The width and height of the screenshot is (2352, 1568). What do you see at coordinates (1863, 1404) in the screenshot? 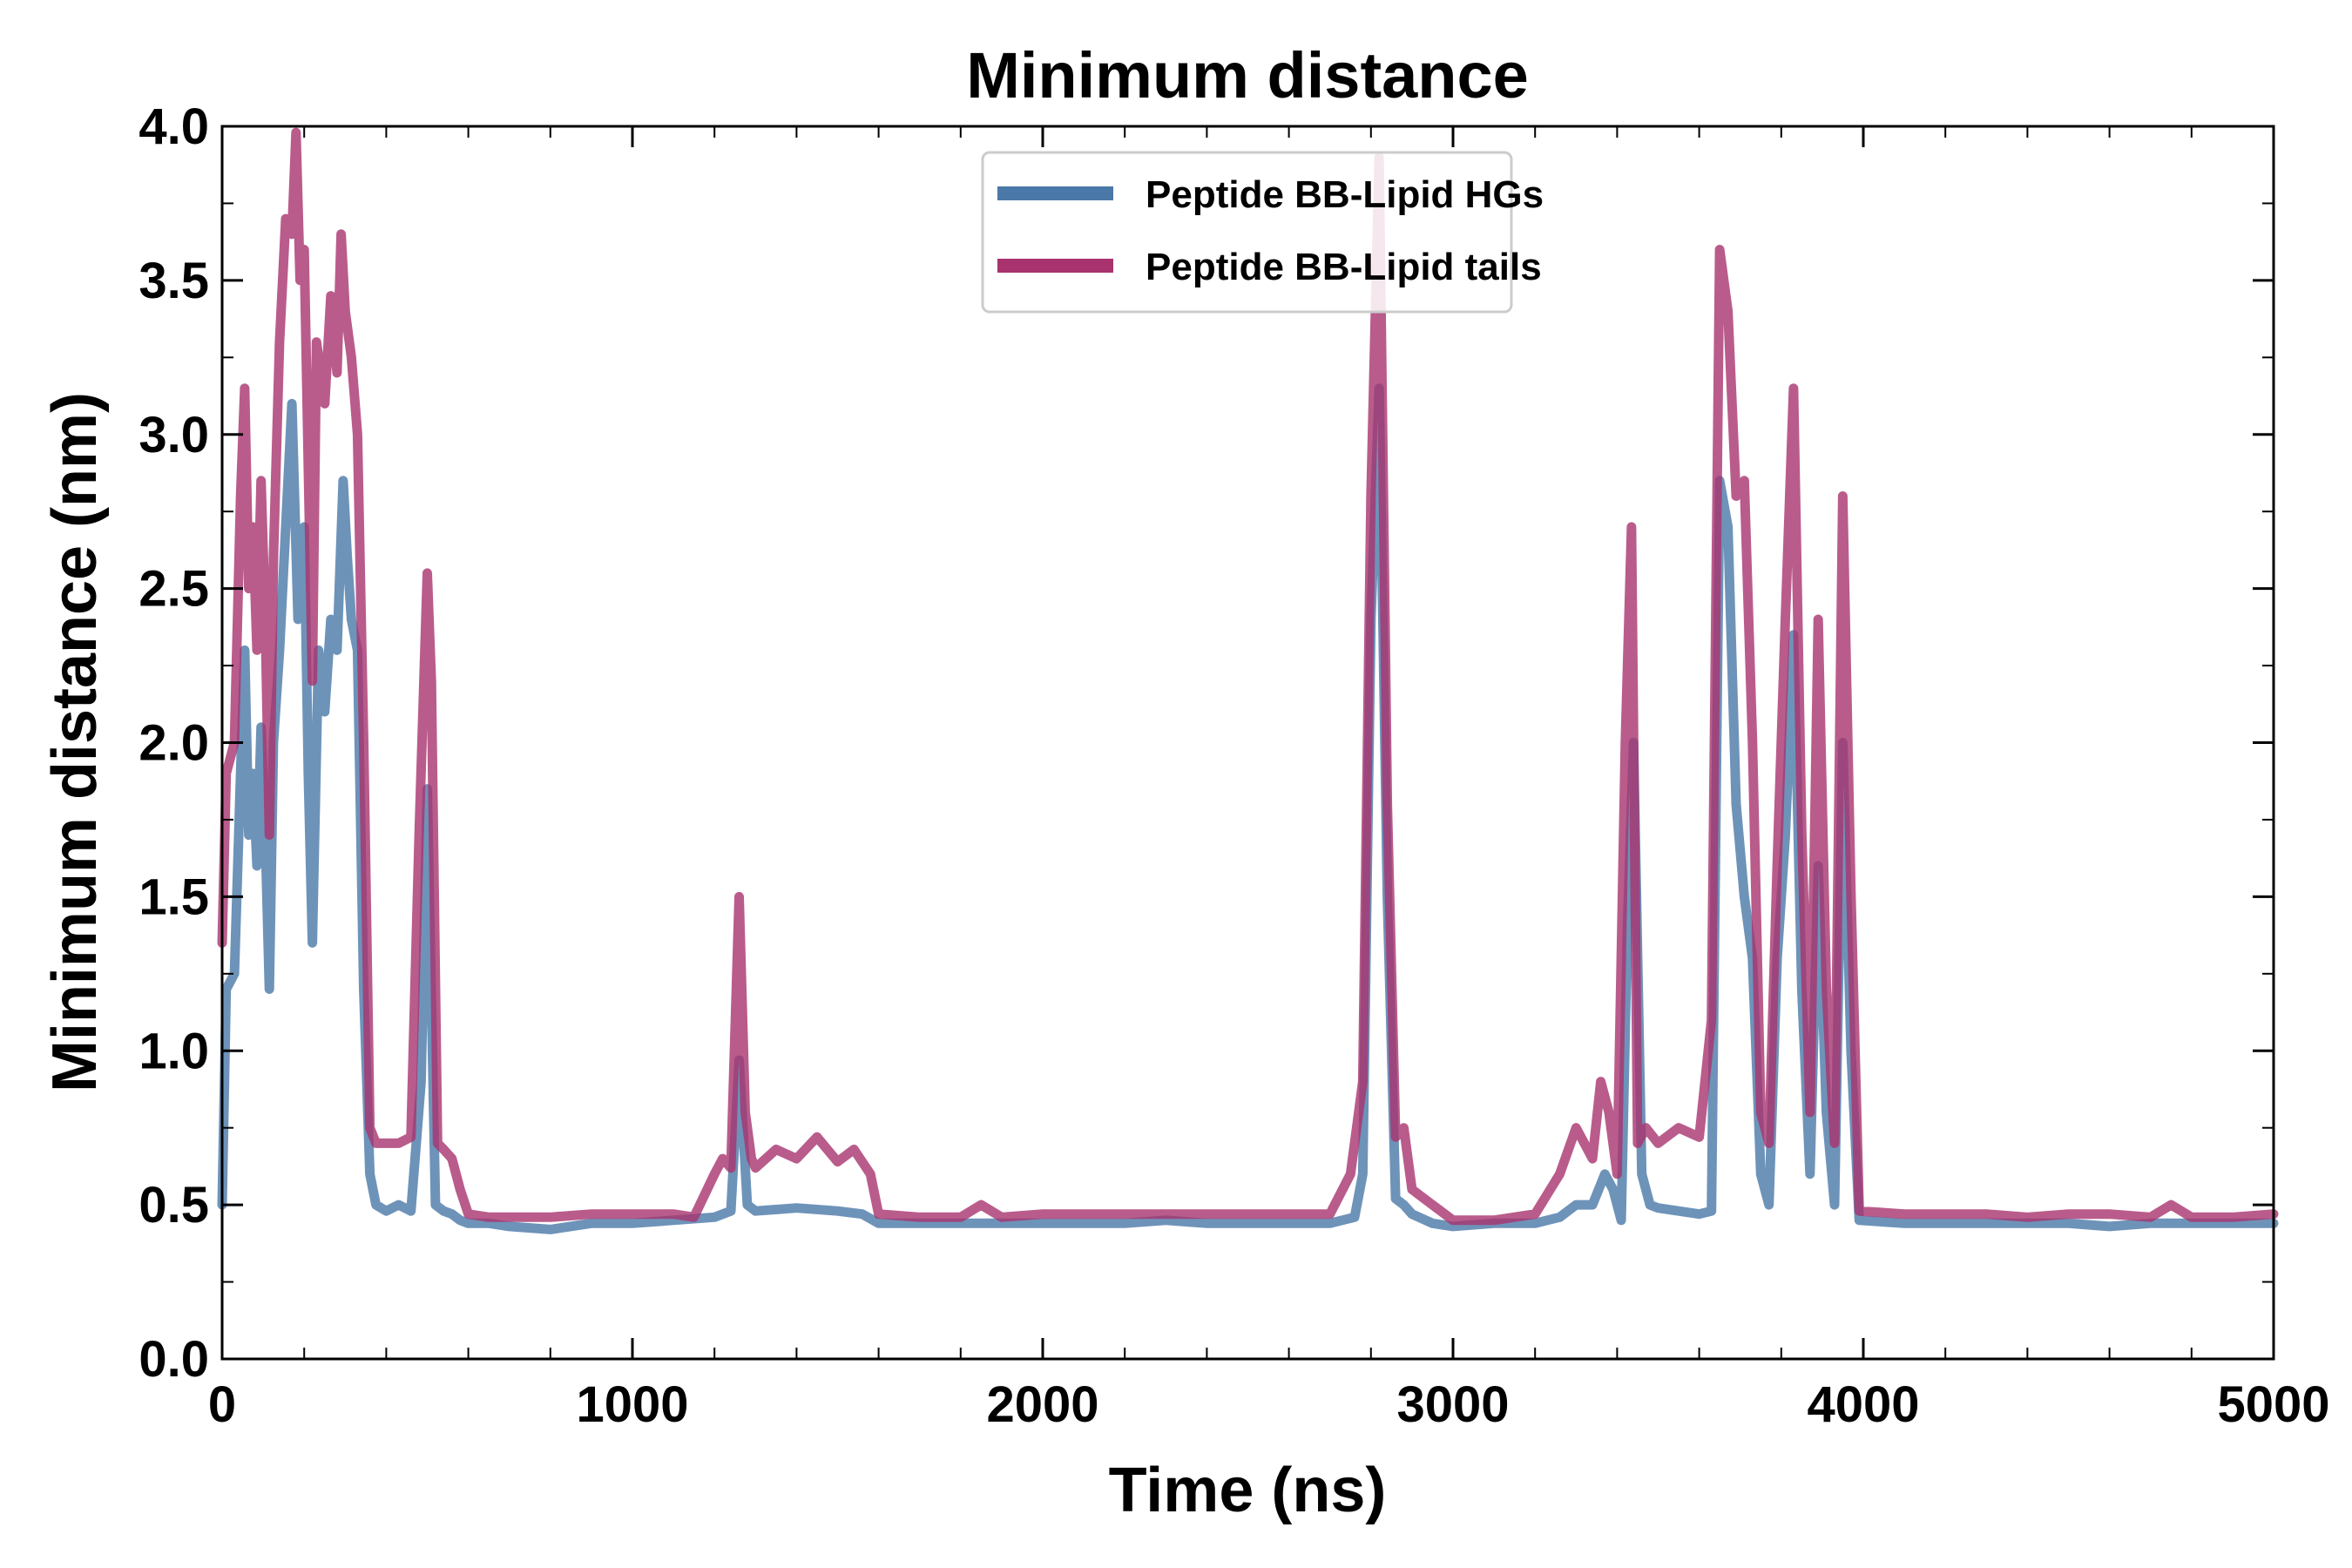
I see `x-tick-label: 4000` at bounding box center [1863, 1404].